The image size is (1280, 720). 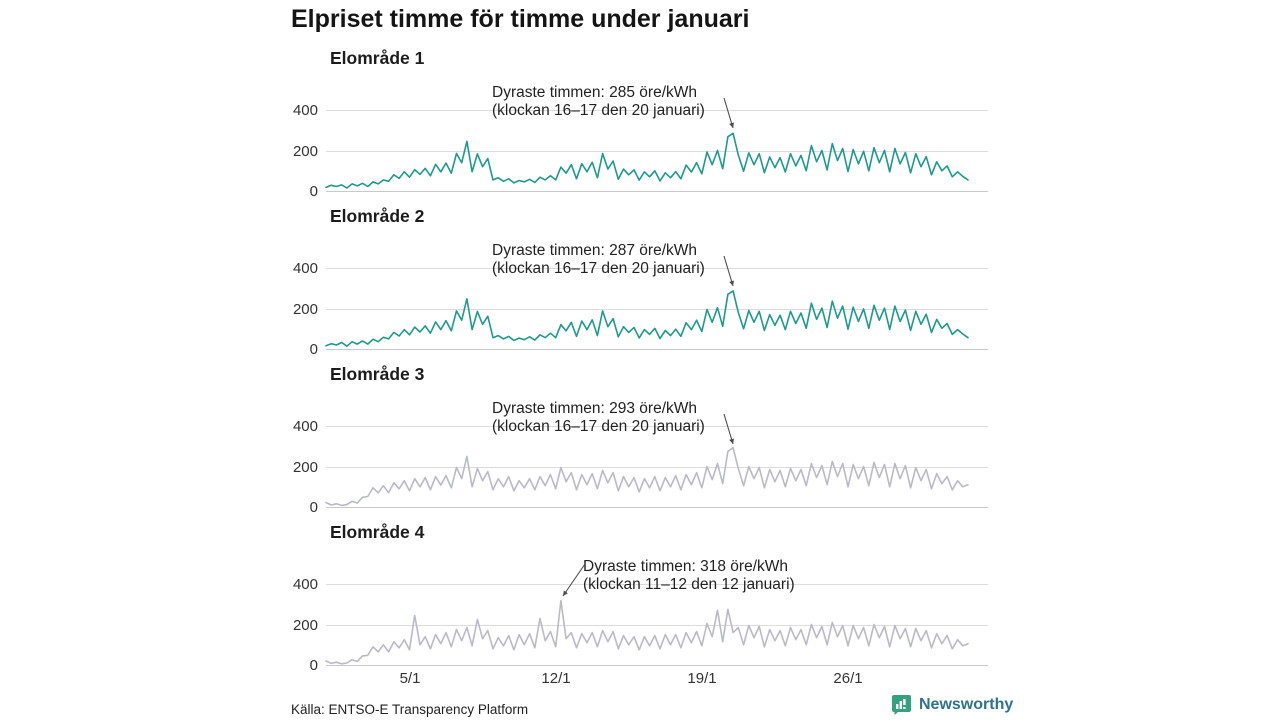 I want to click on panel-title: Elområde 3, so click(x=377, y=374).